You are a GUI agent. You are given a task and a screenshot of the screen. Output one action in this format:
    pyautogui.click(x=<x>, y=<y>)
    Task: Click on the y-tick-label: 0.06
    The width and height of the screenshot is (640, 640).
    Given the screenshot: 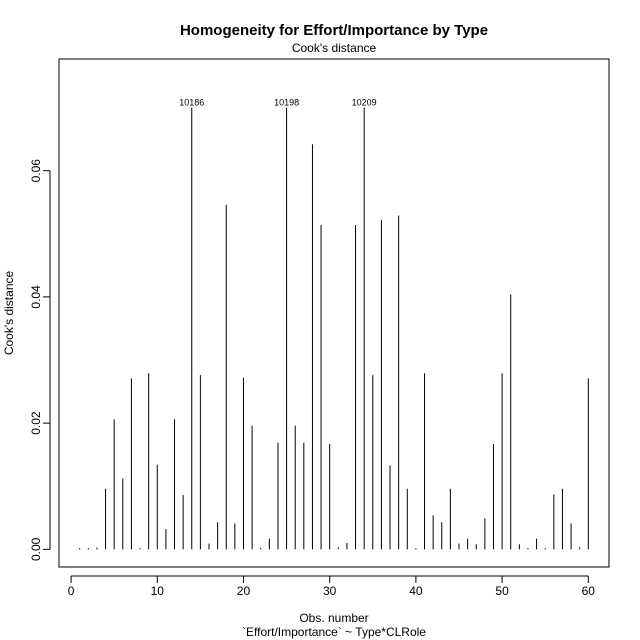 What is the action you would take?
    pyautogui.click(x=36, y=171)
    